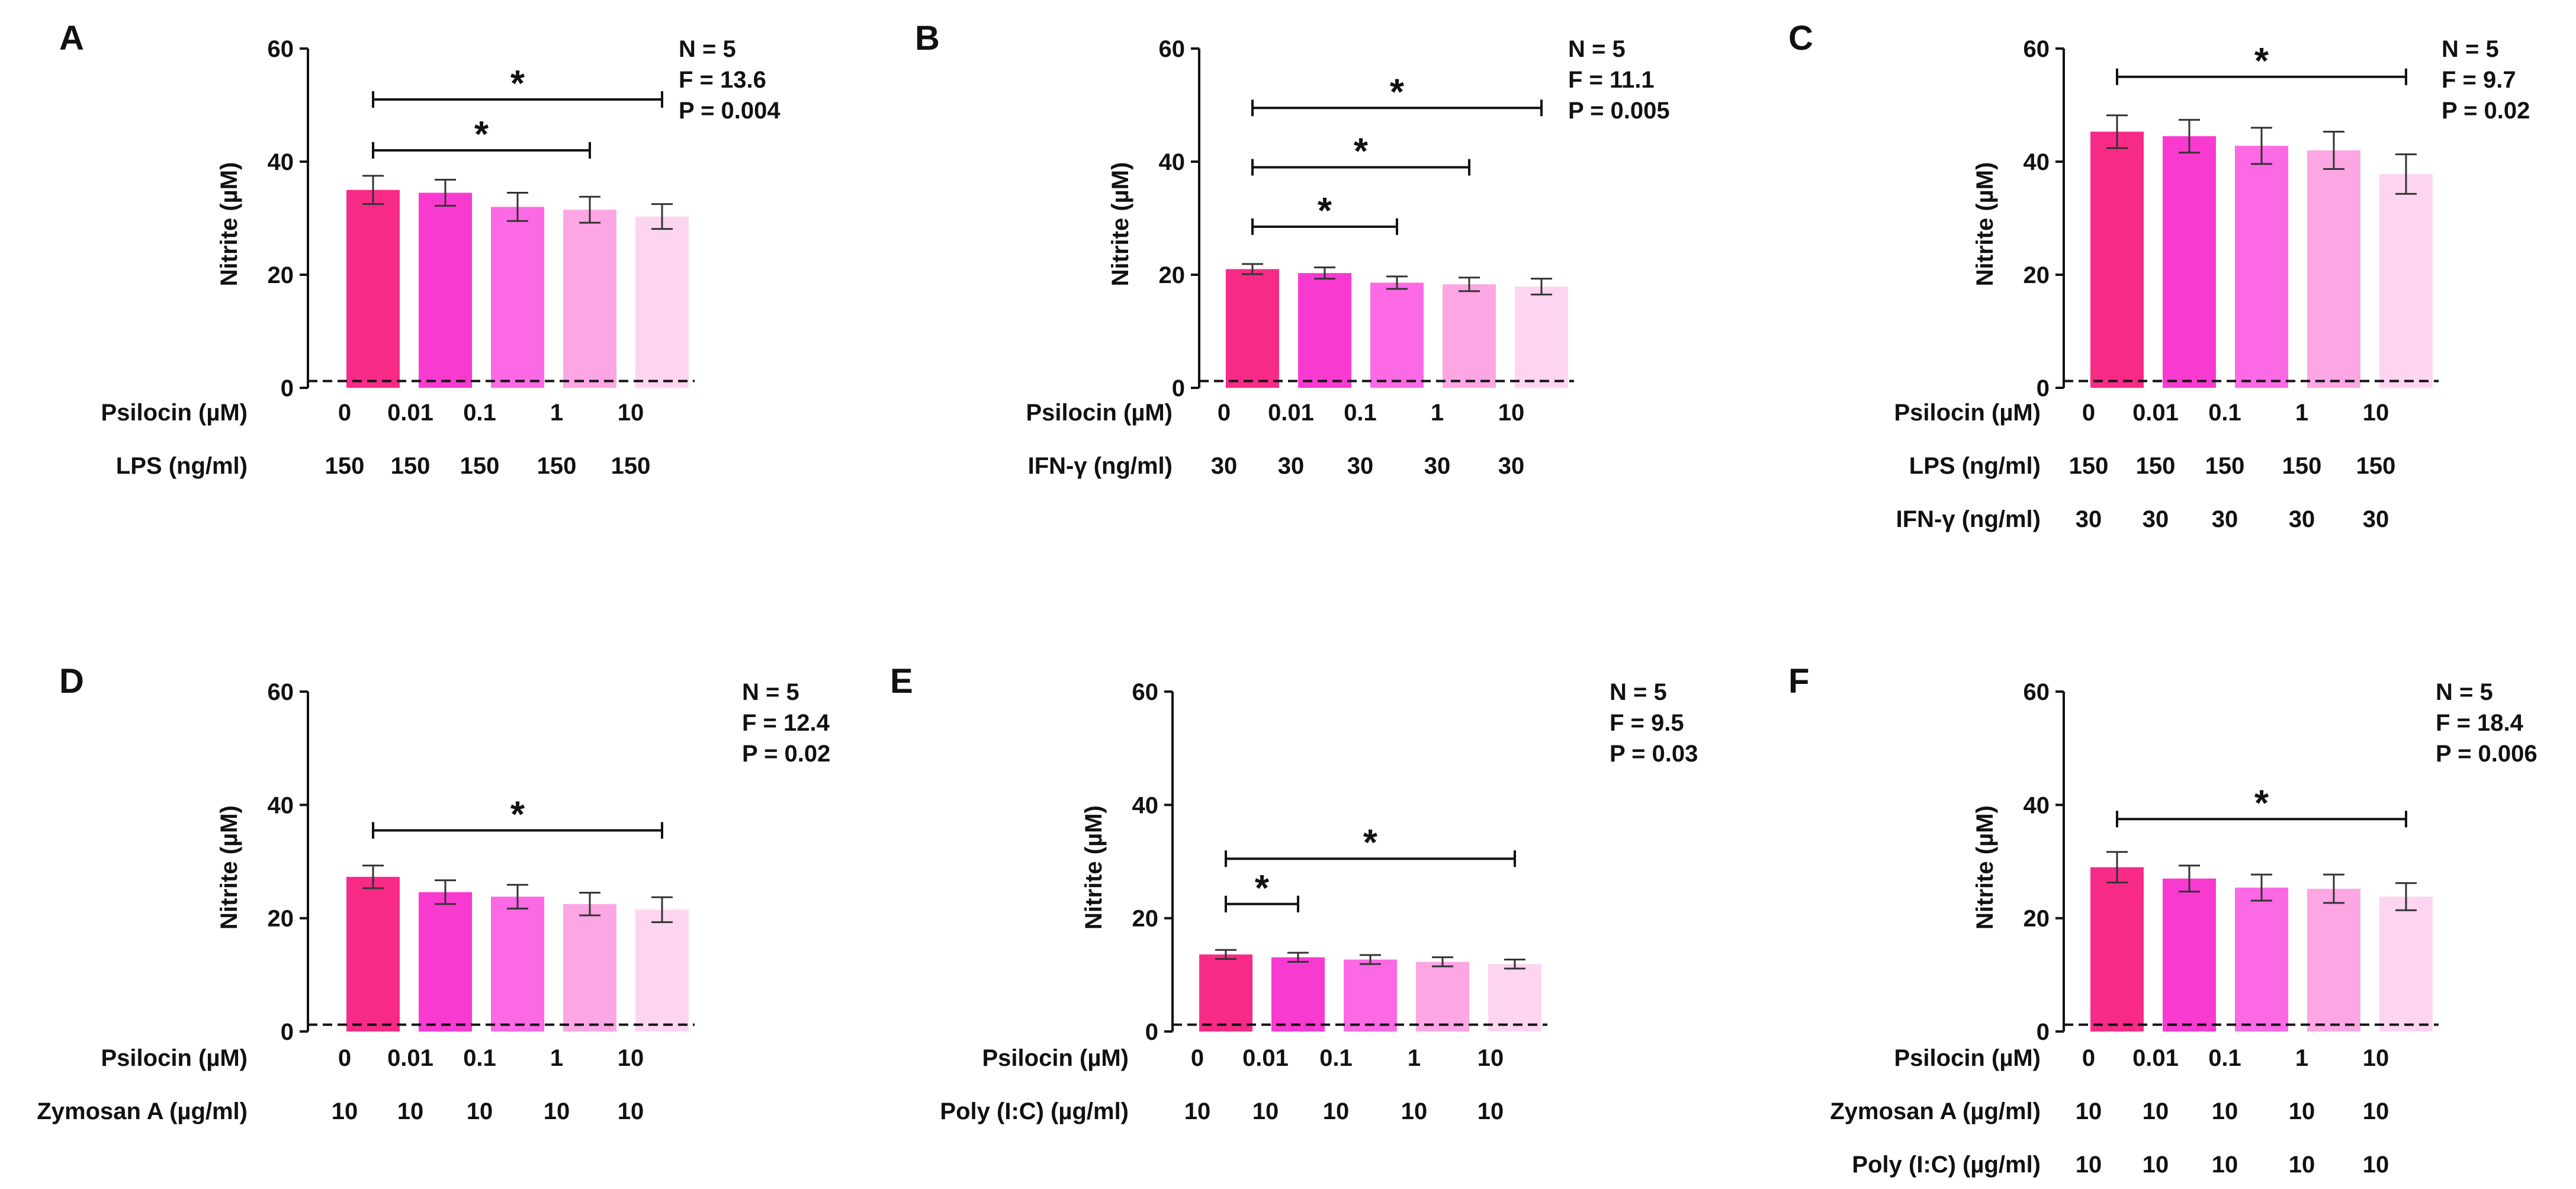 Image resolution: width=2576 pixels, height=1189 pixels. What do you see at coordinates (786, 723) in the screenshot?
I see `stat-text: F = 12.4` at bounding box center [786, 723].